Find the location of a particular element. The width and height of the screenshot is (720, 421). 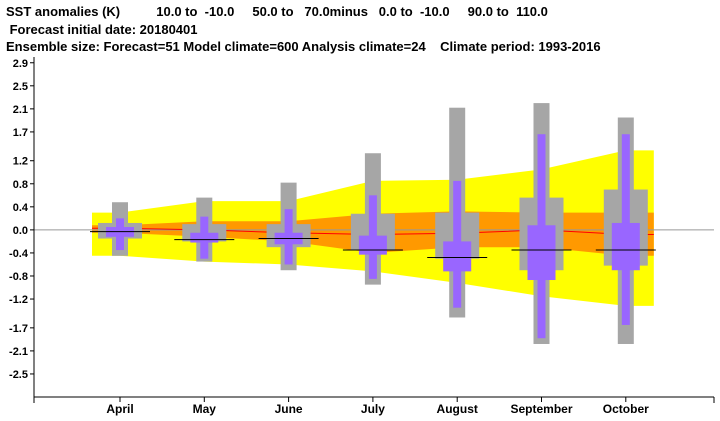

y-tick-label: 1.7 is located at coordinates (20, 133).